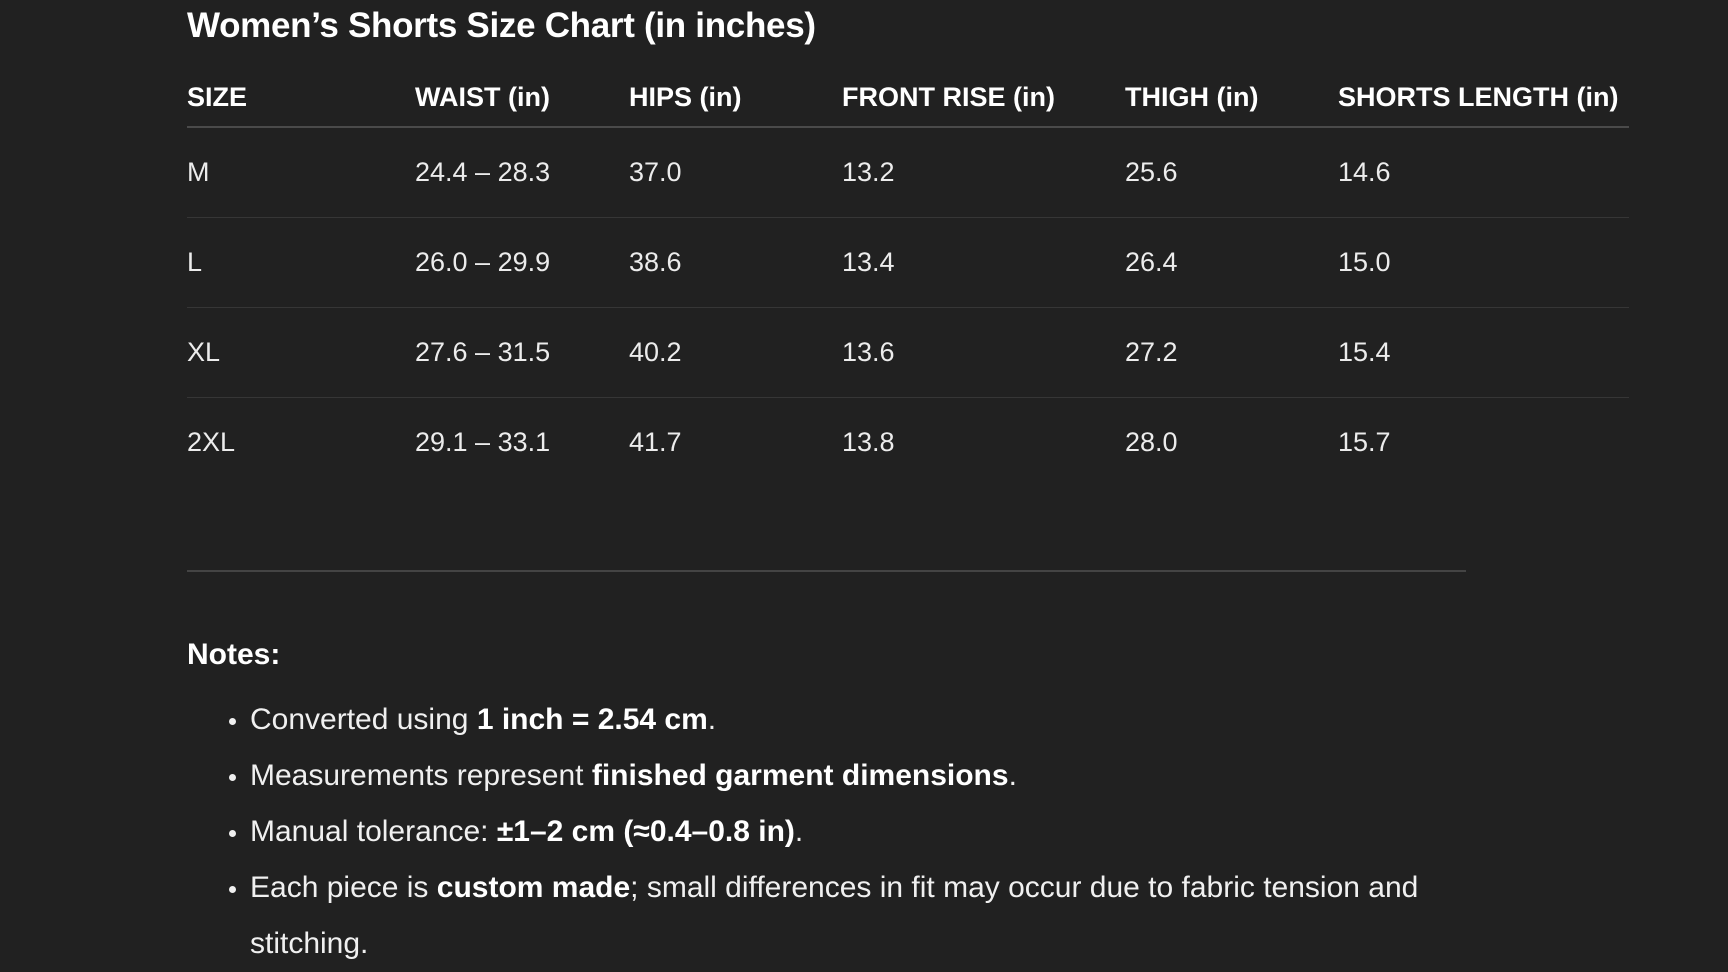 The width and height of the screenshot is (1728, 972). Describe the element at coordinates (1231, 98) in the screenshot. I see `column-header-thigh: THIGH (in)` at that location.